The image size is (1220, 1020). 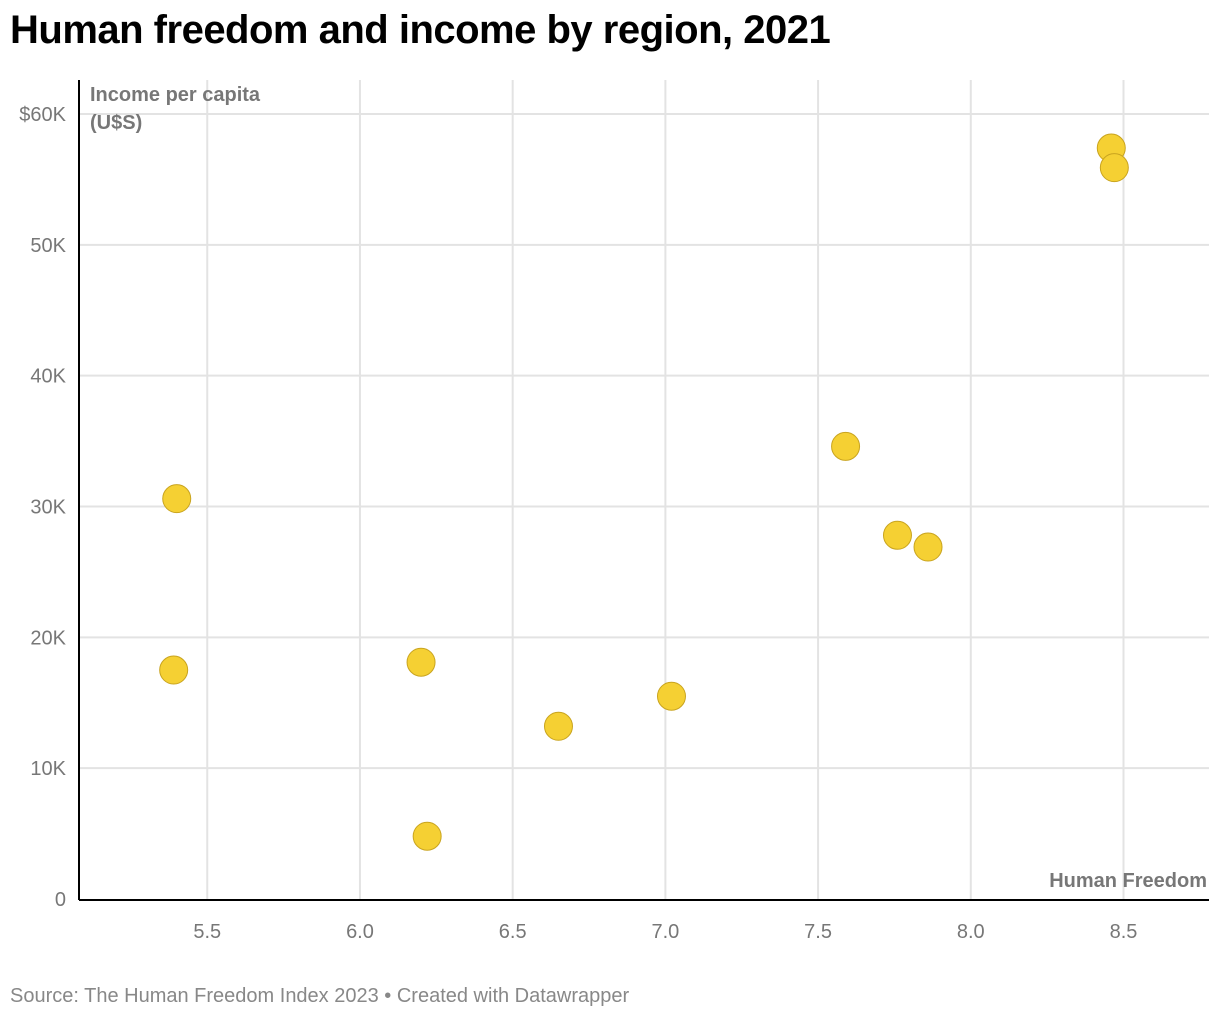 What do you see at coordinates (60, 900) in the screenshot?
I see `y-tick-label: 0` at bounding box center [60, 900].